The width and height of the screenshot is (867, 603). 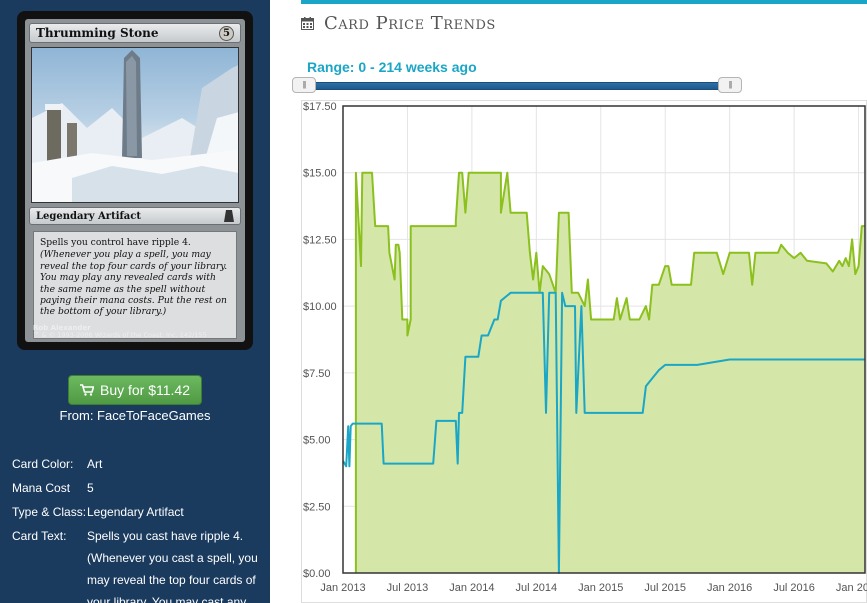 I want to click on detail-row-type: Type & Class: Legendary Artifact, so click(x=137, y=512).